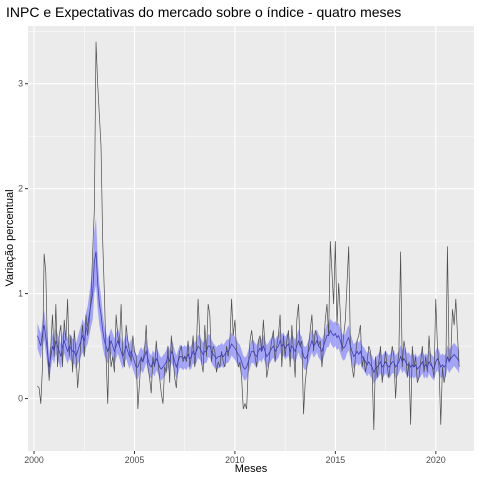  Describe the element at coordinates (34, 460) in the screenshot. I see `x-tick-label: 2000` at that location.